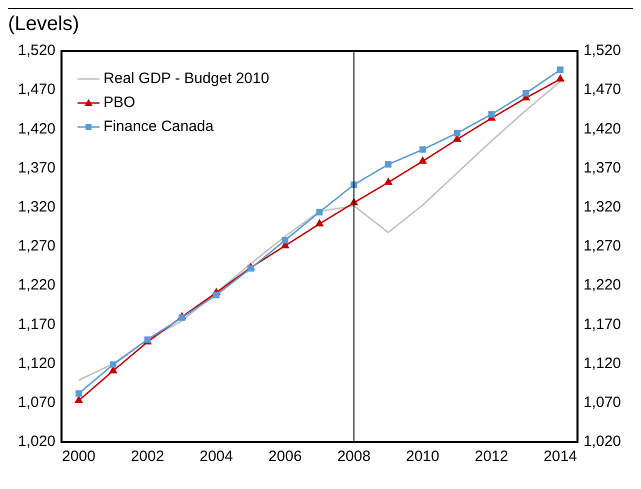 The height and width of the screenshot is (489, 641). I want to click on y-tick-label: 1,070, so click(37, 403).